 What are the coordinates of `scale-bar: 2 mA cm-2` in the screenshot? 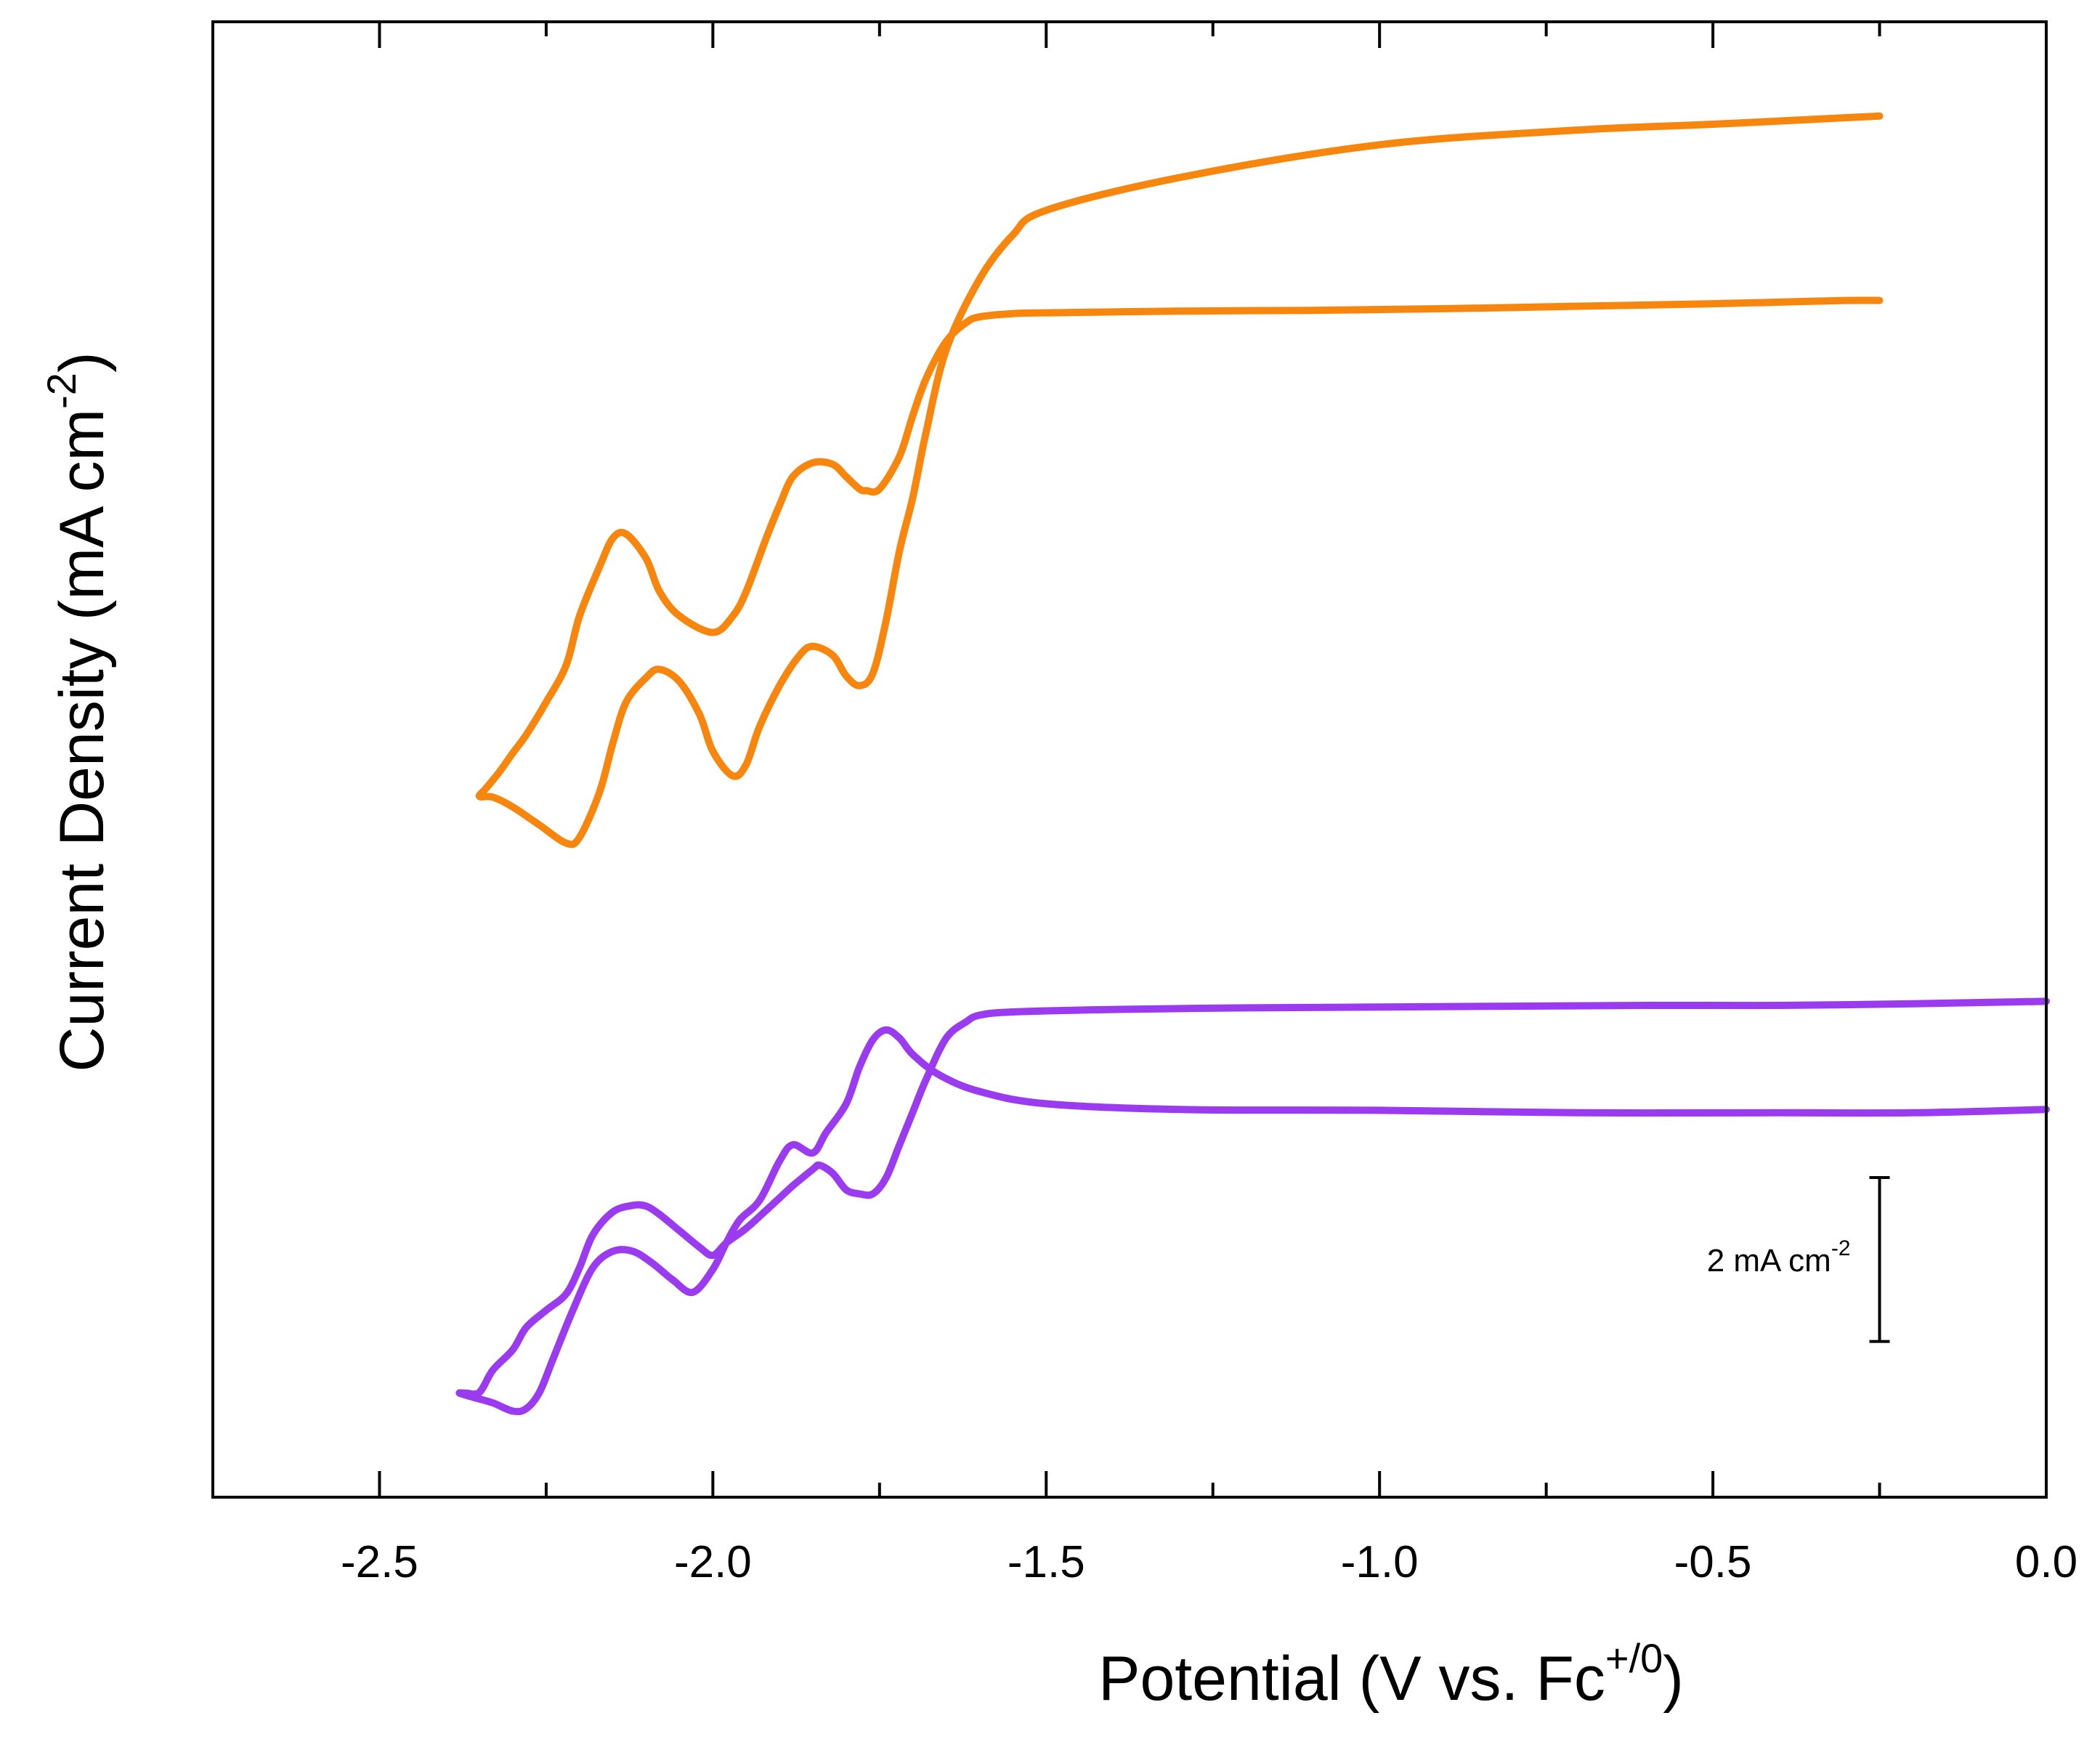 It's located at (1798, 1259).